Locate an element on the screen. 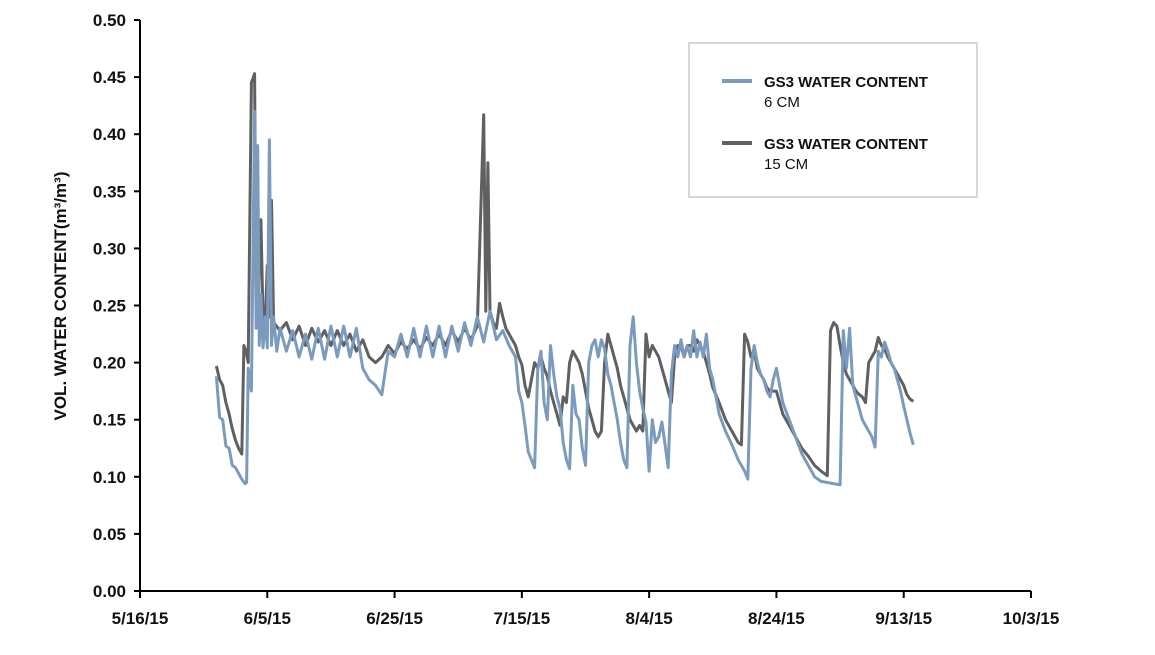 The height and width of the screenshot is (655, 1155). x-tick-label: 5/16/15 is located at coordinates (140, 618).